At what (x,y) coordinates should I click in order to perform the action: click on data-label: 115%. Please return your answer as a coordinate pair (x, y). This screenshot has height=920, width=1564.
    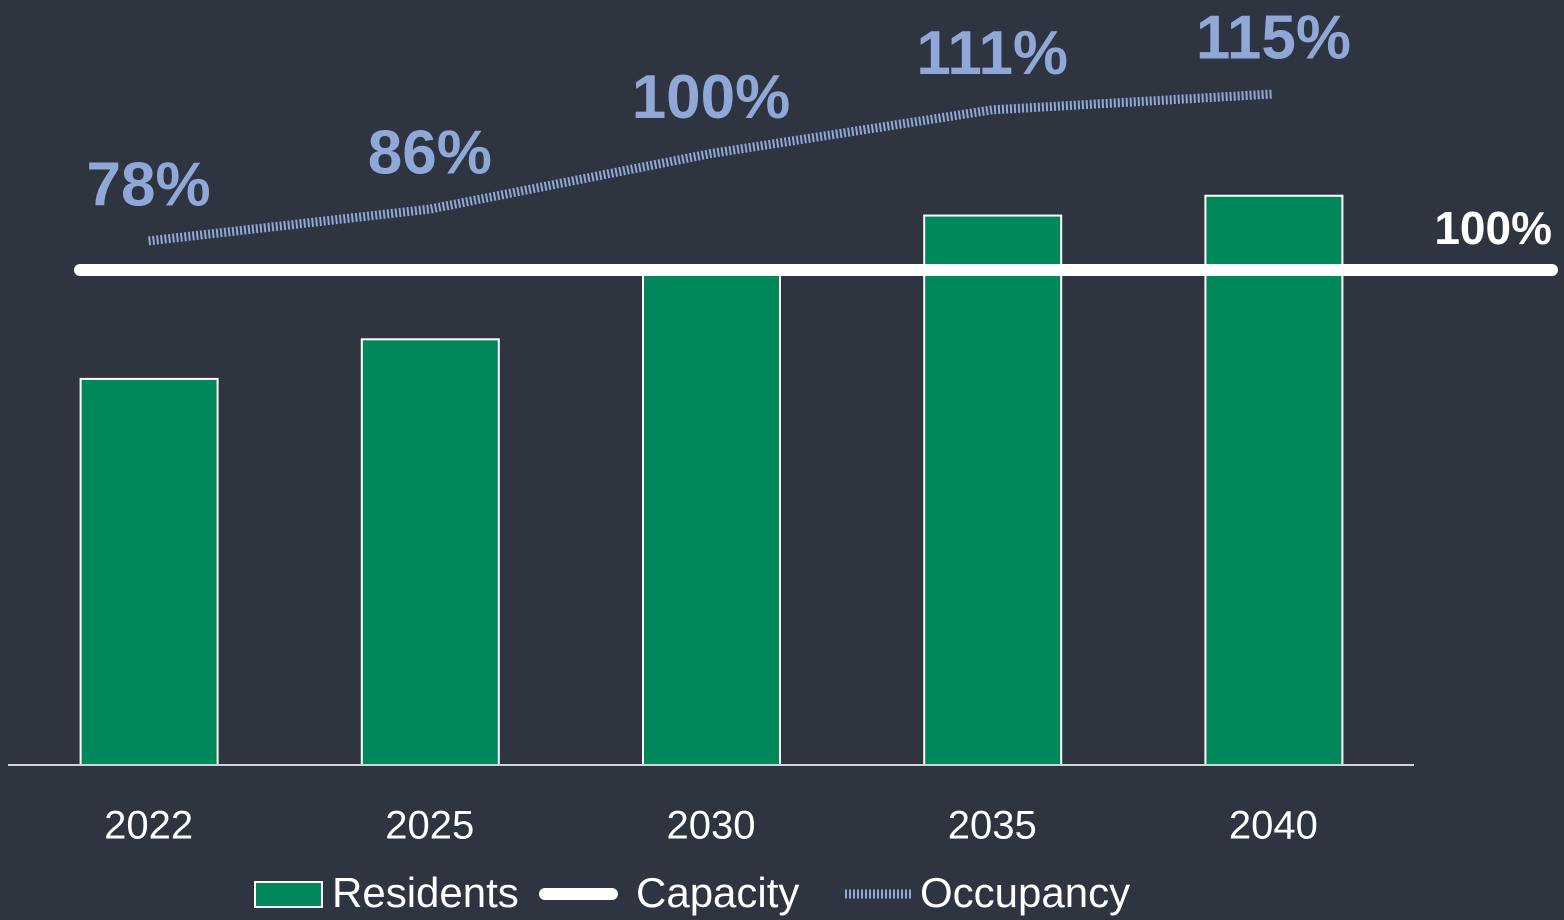
    Looking at the image, I should click on (1273, 37).